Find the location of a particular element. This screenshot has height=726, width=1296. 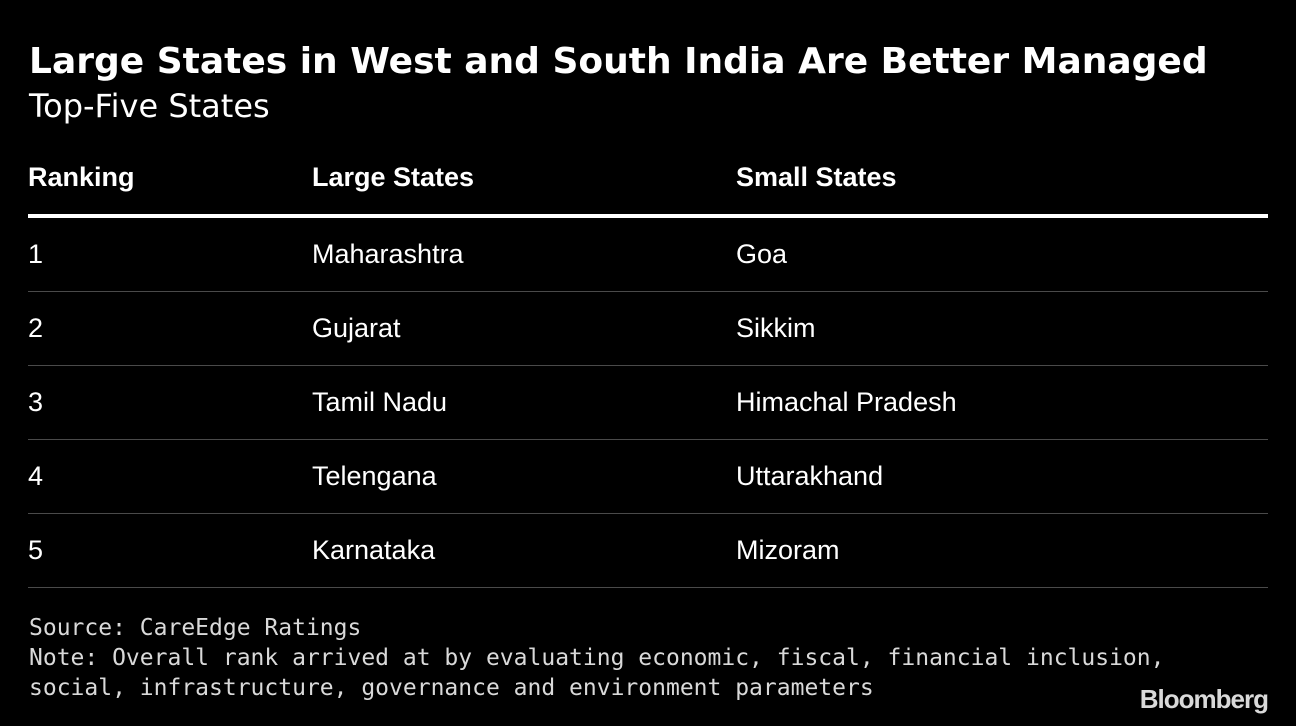

table-row: 5 Karnataka Mizoram is located at coordinates (648, 550).